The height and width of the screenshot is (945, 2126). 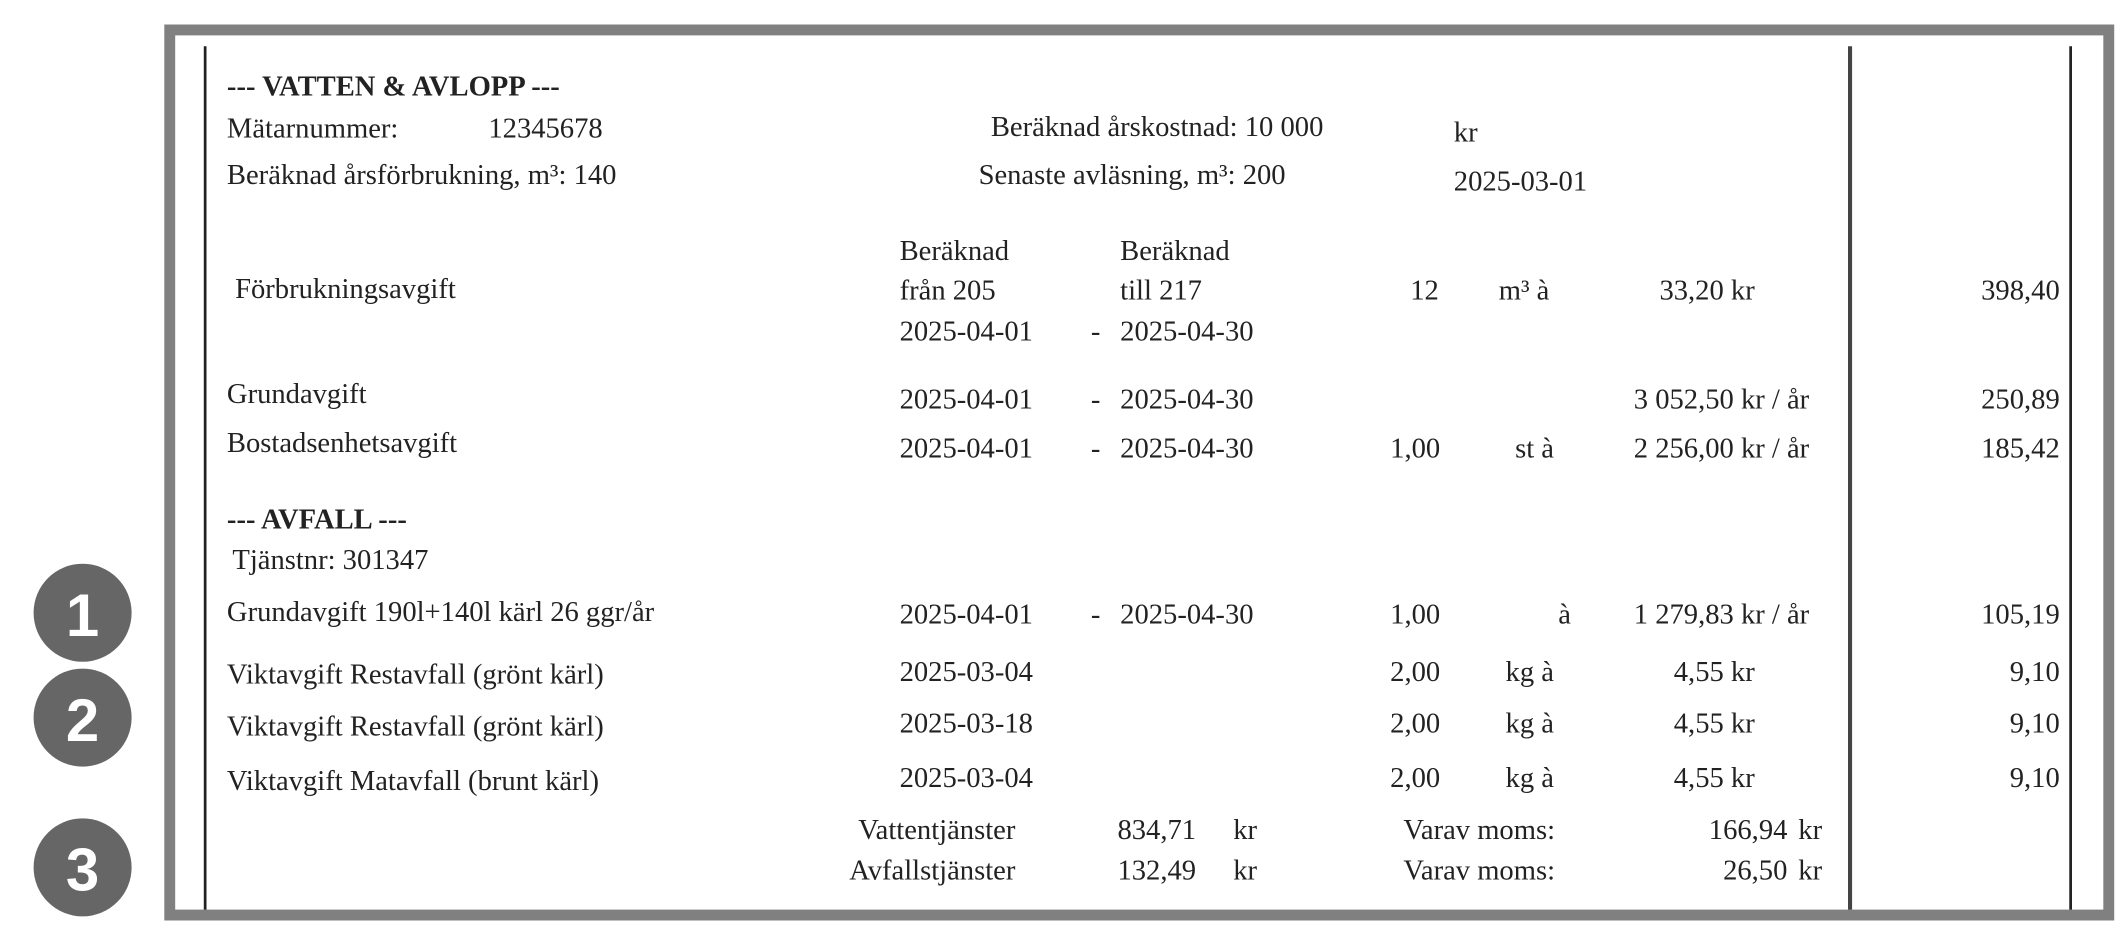 I want to click on badge-number: 3, so click(x=82, y=870).